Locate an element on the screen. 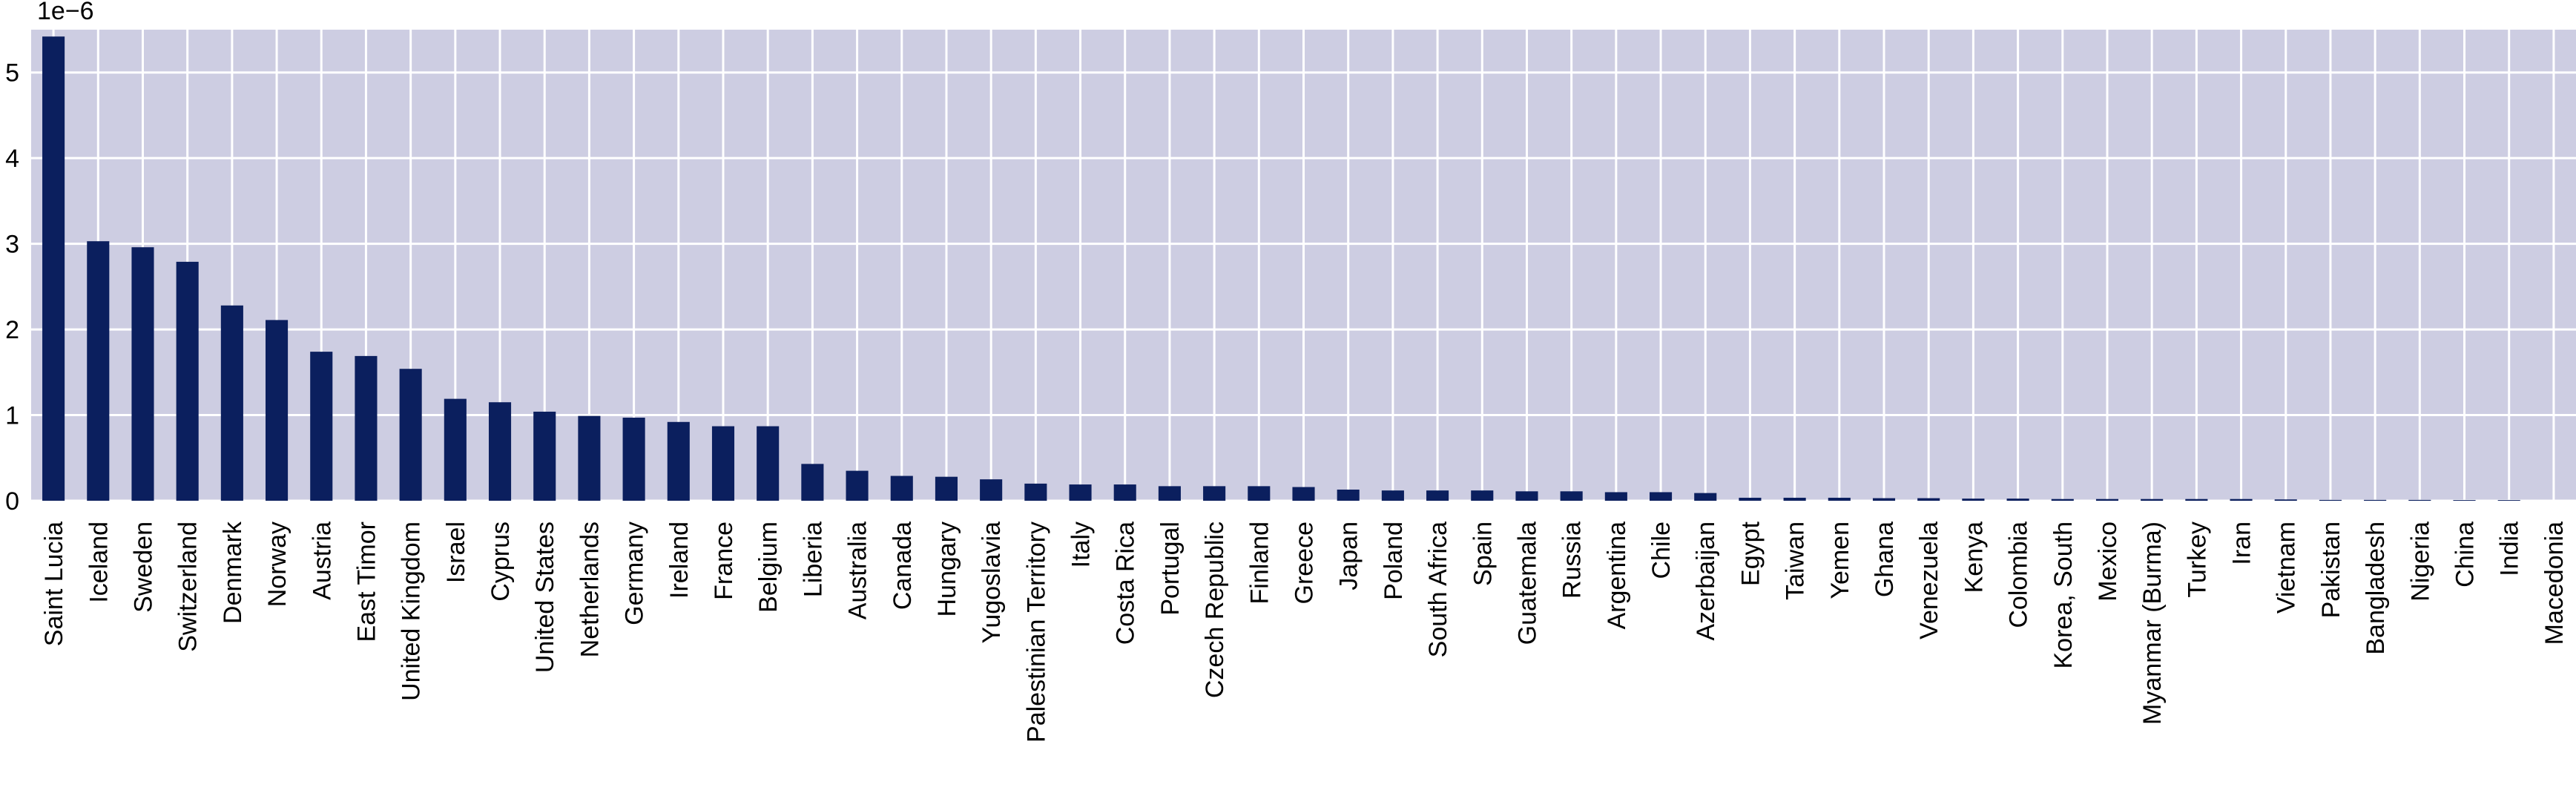  bar-japan is located at coordinates (1349, 495).